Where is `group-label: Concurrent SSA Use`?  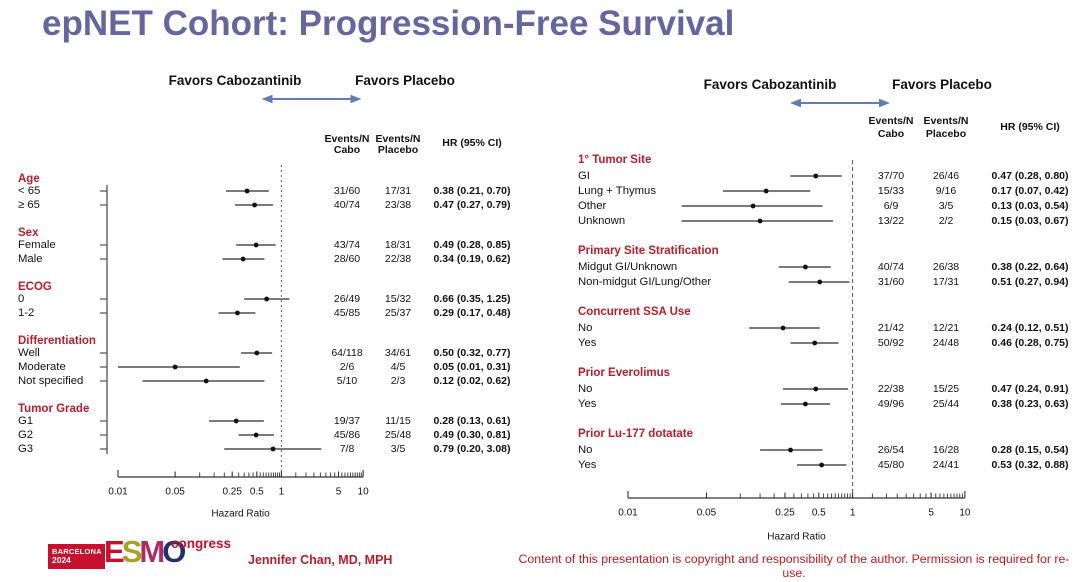 group-label: Concurrent SSA Use is located at coordinates (634, 312).